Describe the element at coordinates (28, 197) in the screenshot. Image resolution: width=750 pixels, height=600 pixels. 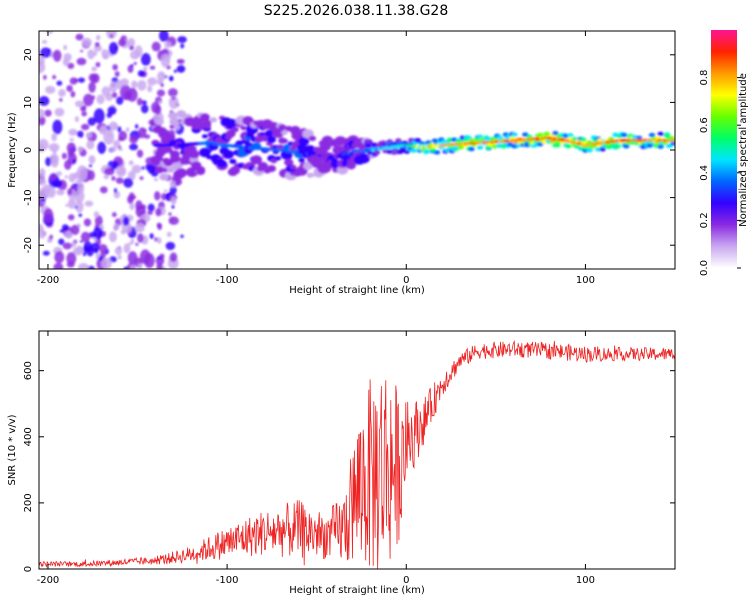
I see `spectrogram-y-tick-label: -10` at that location.